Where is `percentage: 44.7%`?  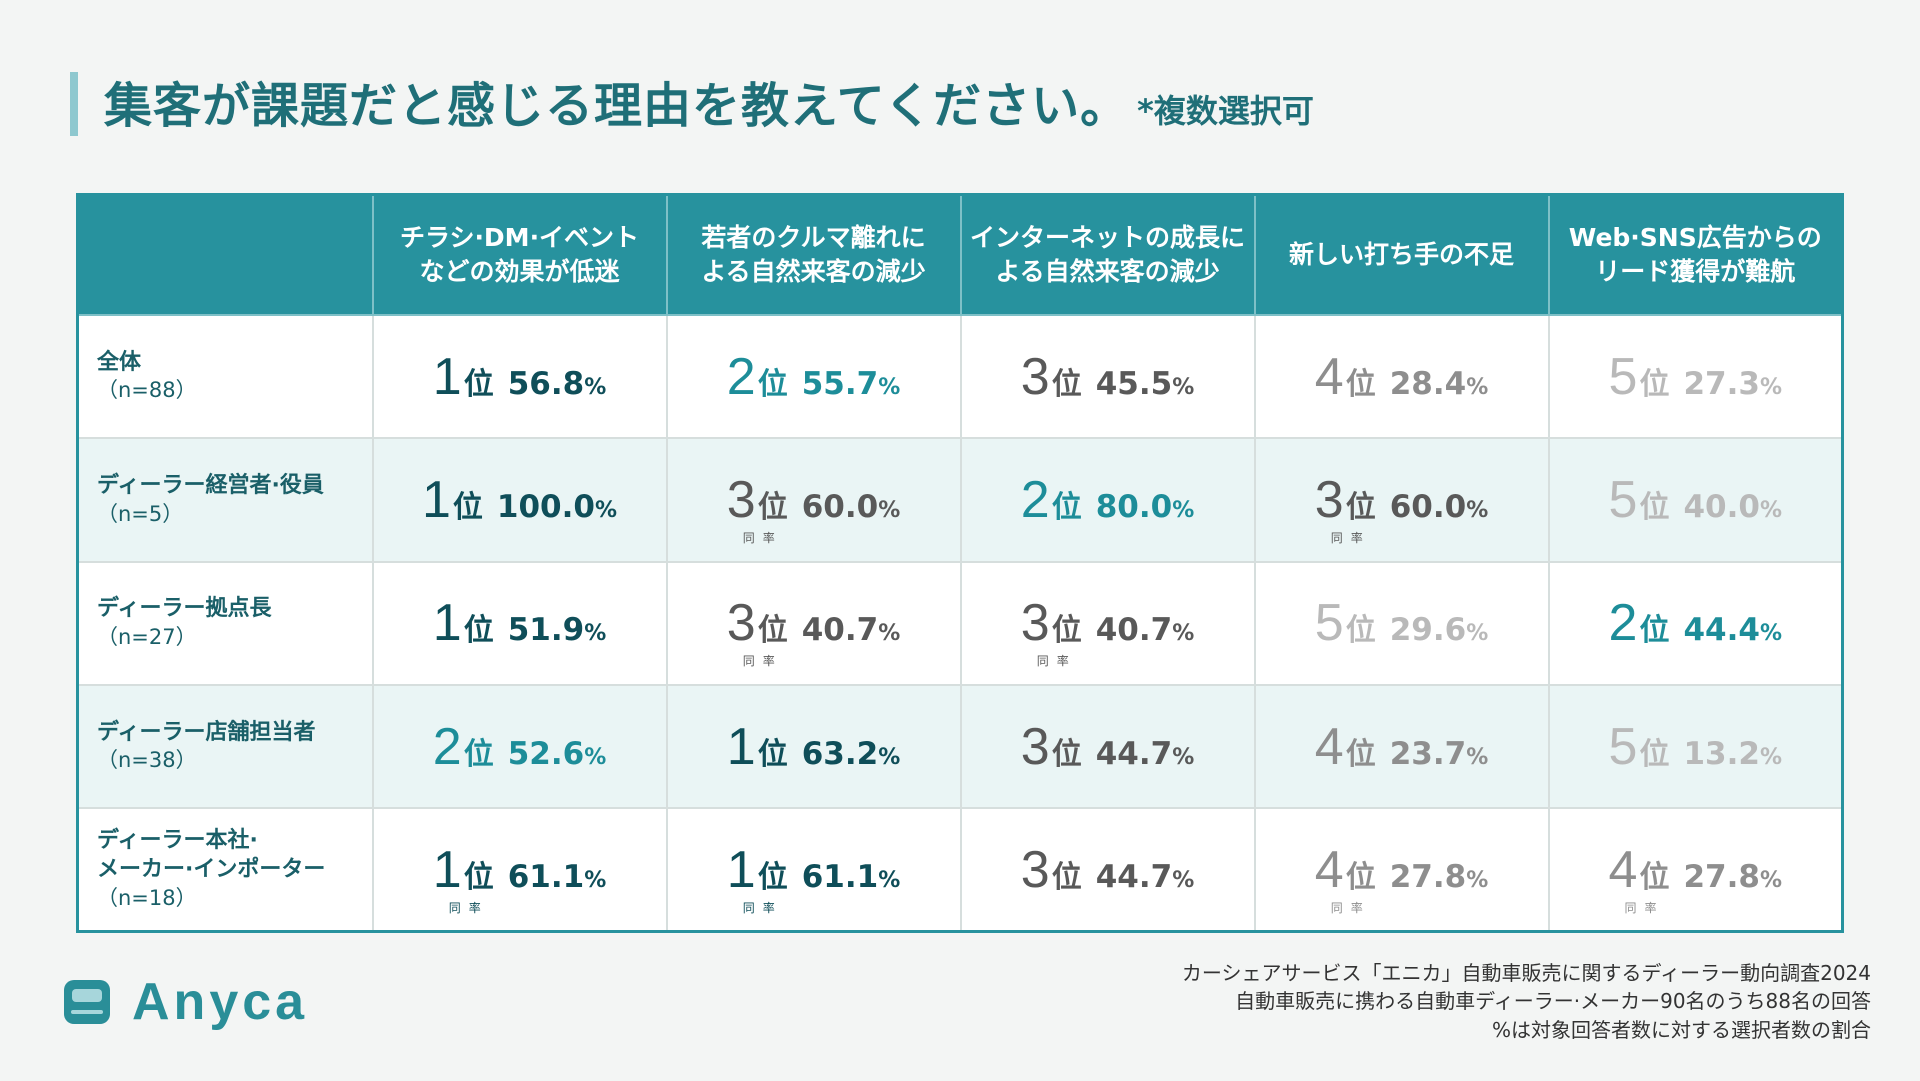 percentage: 44.7% is located at coordinates (1145, 754).